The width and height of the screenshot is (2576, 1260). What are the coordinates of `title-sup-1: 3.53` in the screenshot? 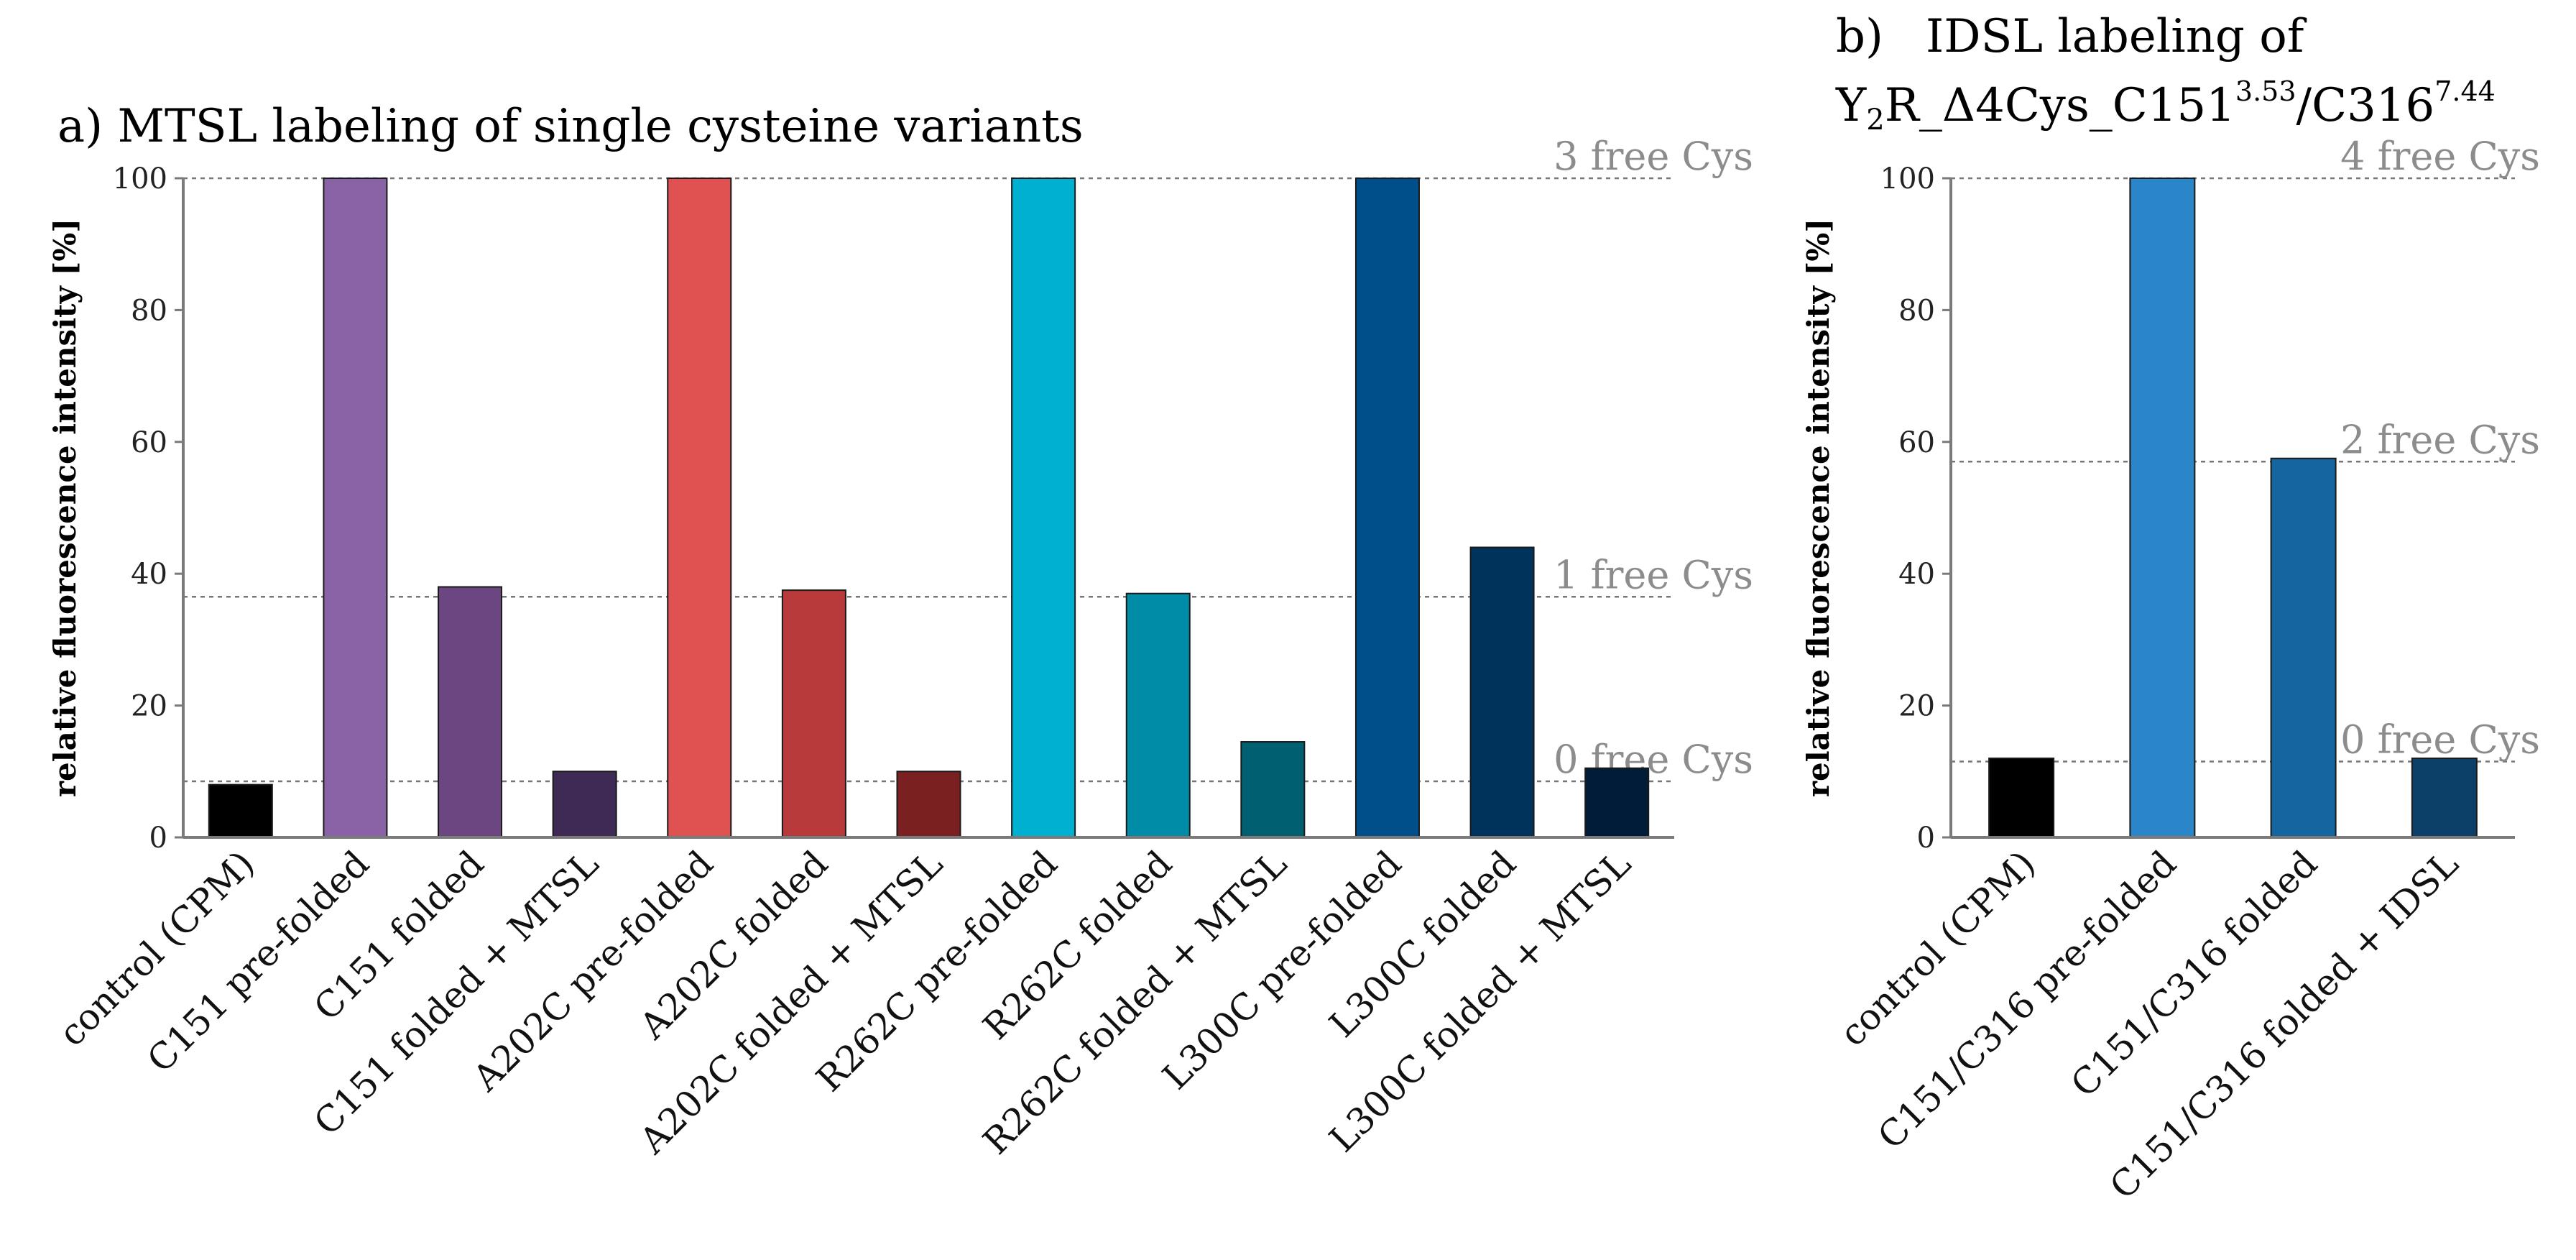 It's located at (2265, 91).